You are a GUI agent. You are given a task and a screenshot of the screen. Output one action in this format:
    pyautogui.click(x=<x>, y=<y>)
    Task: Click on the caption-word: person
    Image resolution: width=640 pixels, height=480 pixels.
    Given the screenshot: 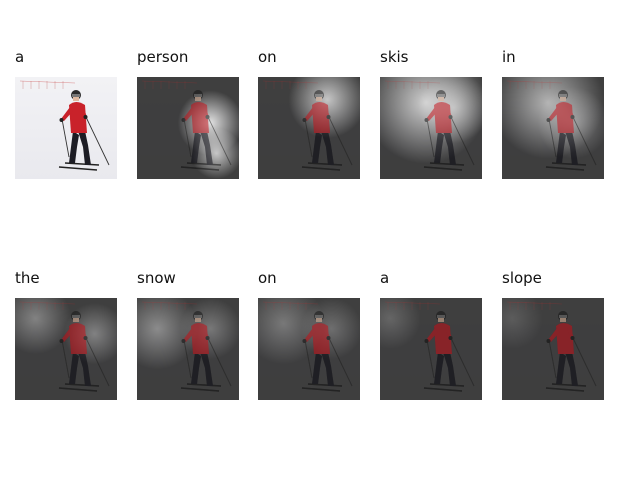 What is the action you would take?
    pyautogui.click(x=163, y=57)
    